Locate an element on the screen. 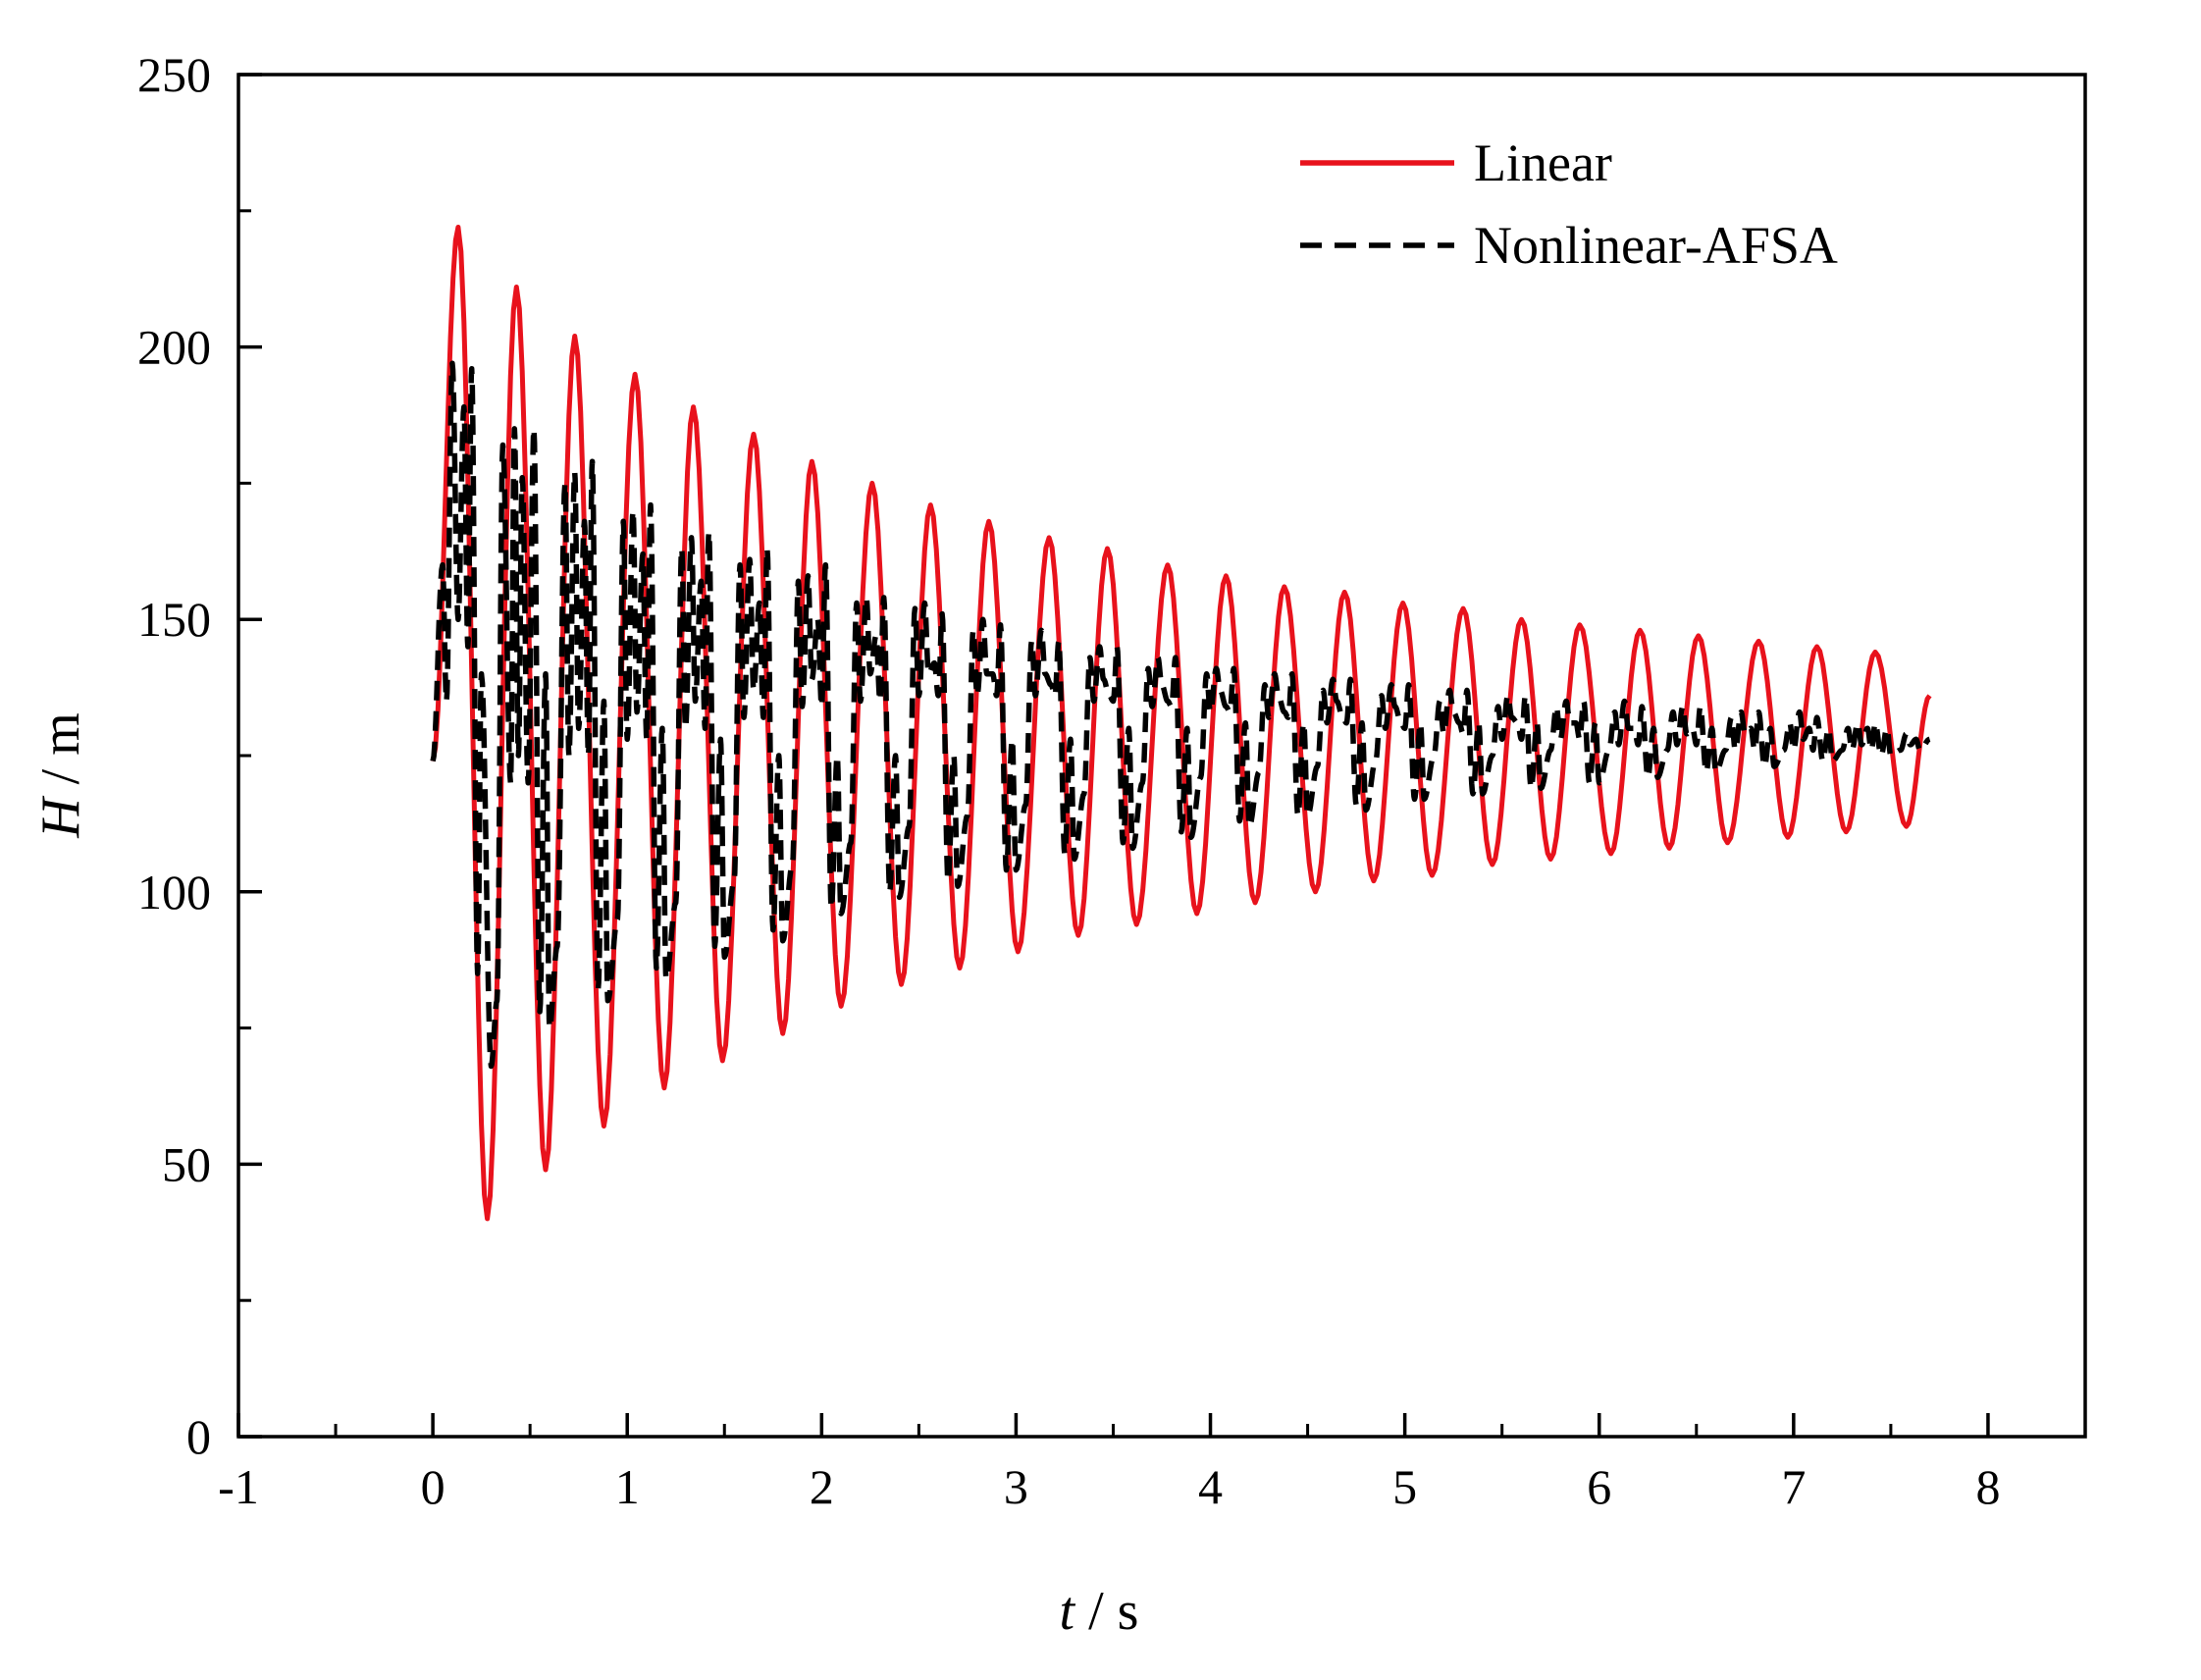 This screenshot has width=2201, height=1680. y-axis-variable: H is located at coordinates (60, 817).